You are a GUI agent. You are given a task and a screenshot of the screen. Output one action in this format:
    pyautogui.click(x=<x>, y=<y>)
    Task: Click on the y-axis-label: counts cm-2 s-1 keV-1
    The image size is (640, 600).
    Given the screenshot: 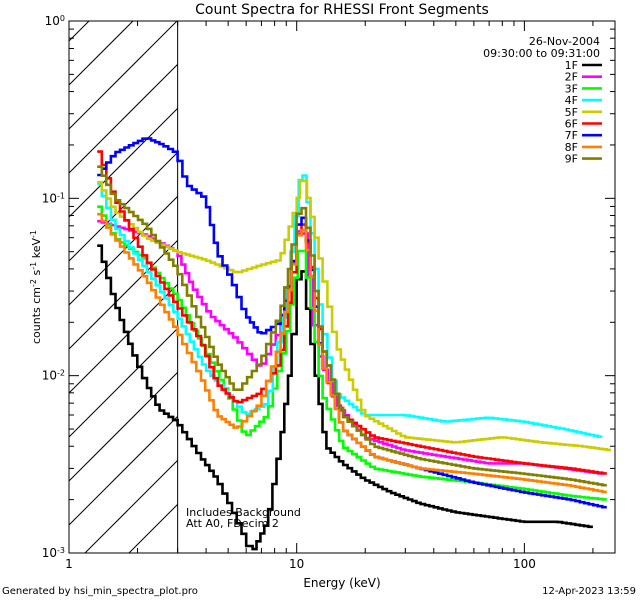 What is the action you would take?
    pyautogui.click(x=36, y=287)
    